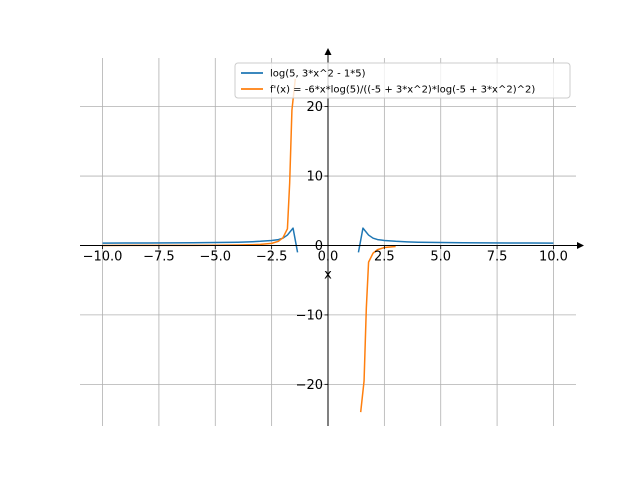 Image resolution: width=640 pixels, height=480 pixels. Describe the element at coordinates (159, 256) in the screenshot. I see `x-tick-label: −7.5` at that location.